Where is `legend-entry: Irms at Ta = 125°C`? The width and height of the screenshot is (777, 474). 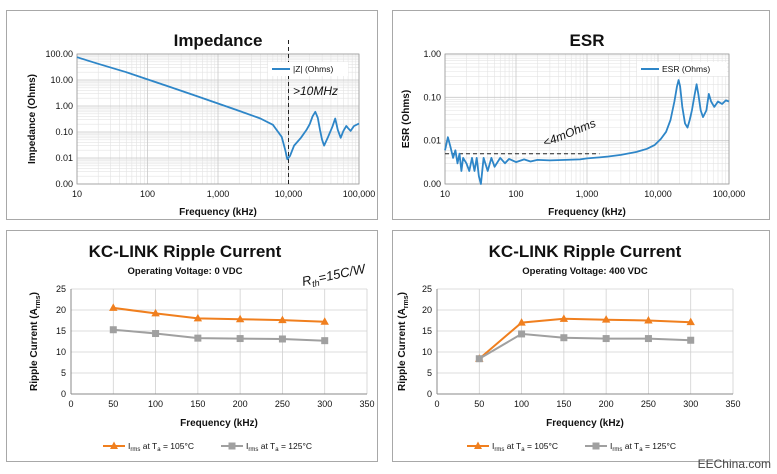
legend-entry: Irms at Ta = 125°C is located at coordinates (279, 447).